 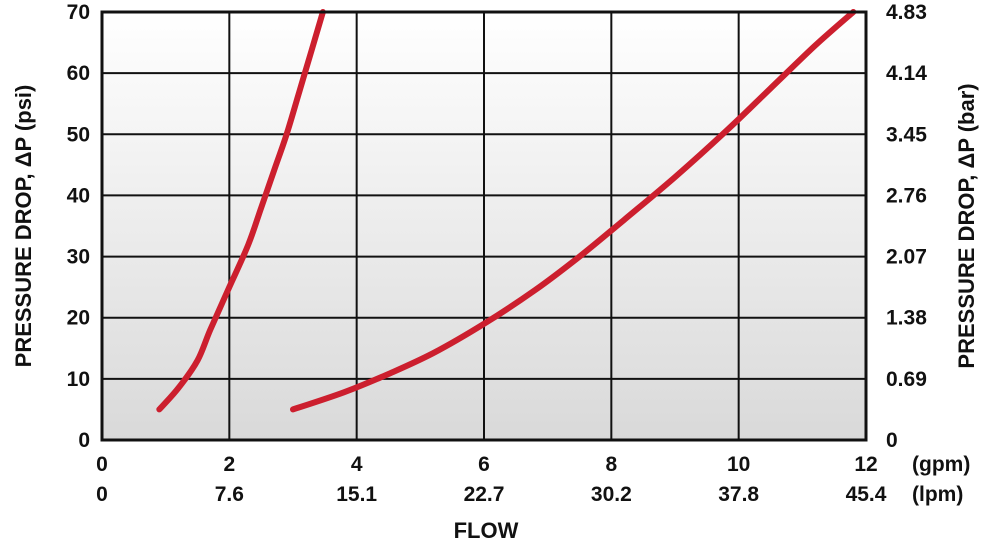 I want to click on y-axis-left-title: PRESSURE DROP, ΔP (psi), so click(x=23, y=226).